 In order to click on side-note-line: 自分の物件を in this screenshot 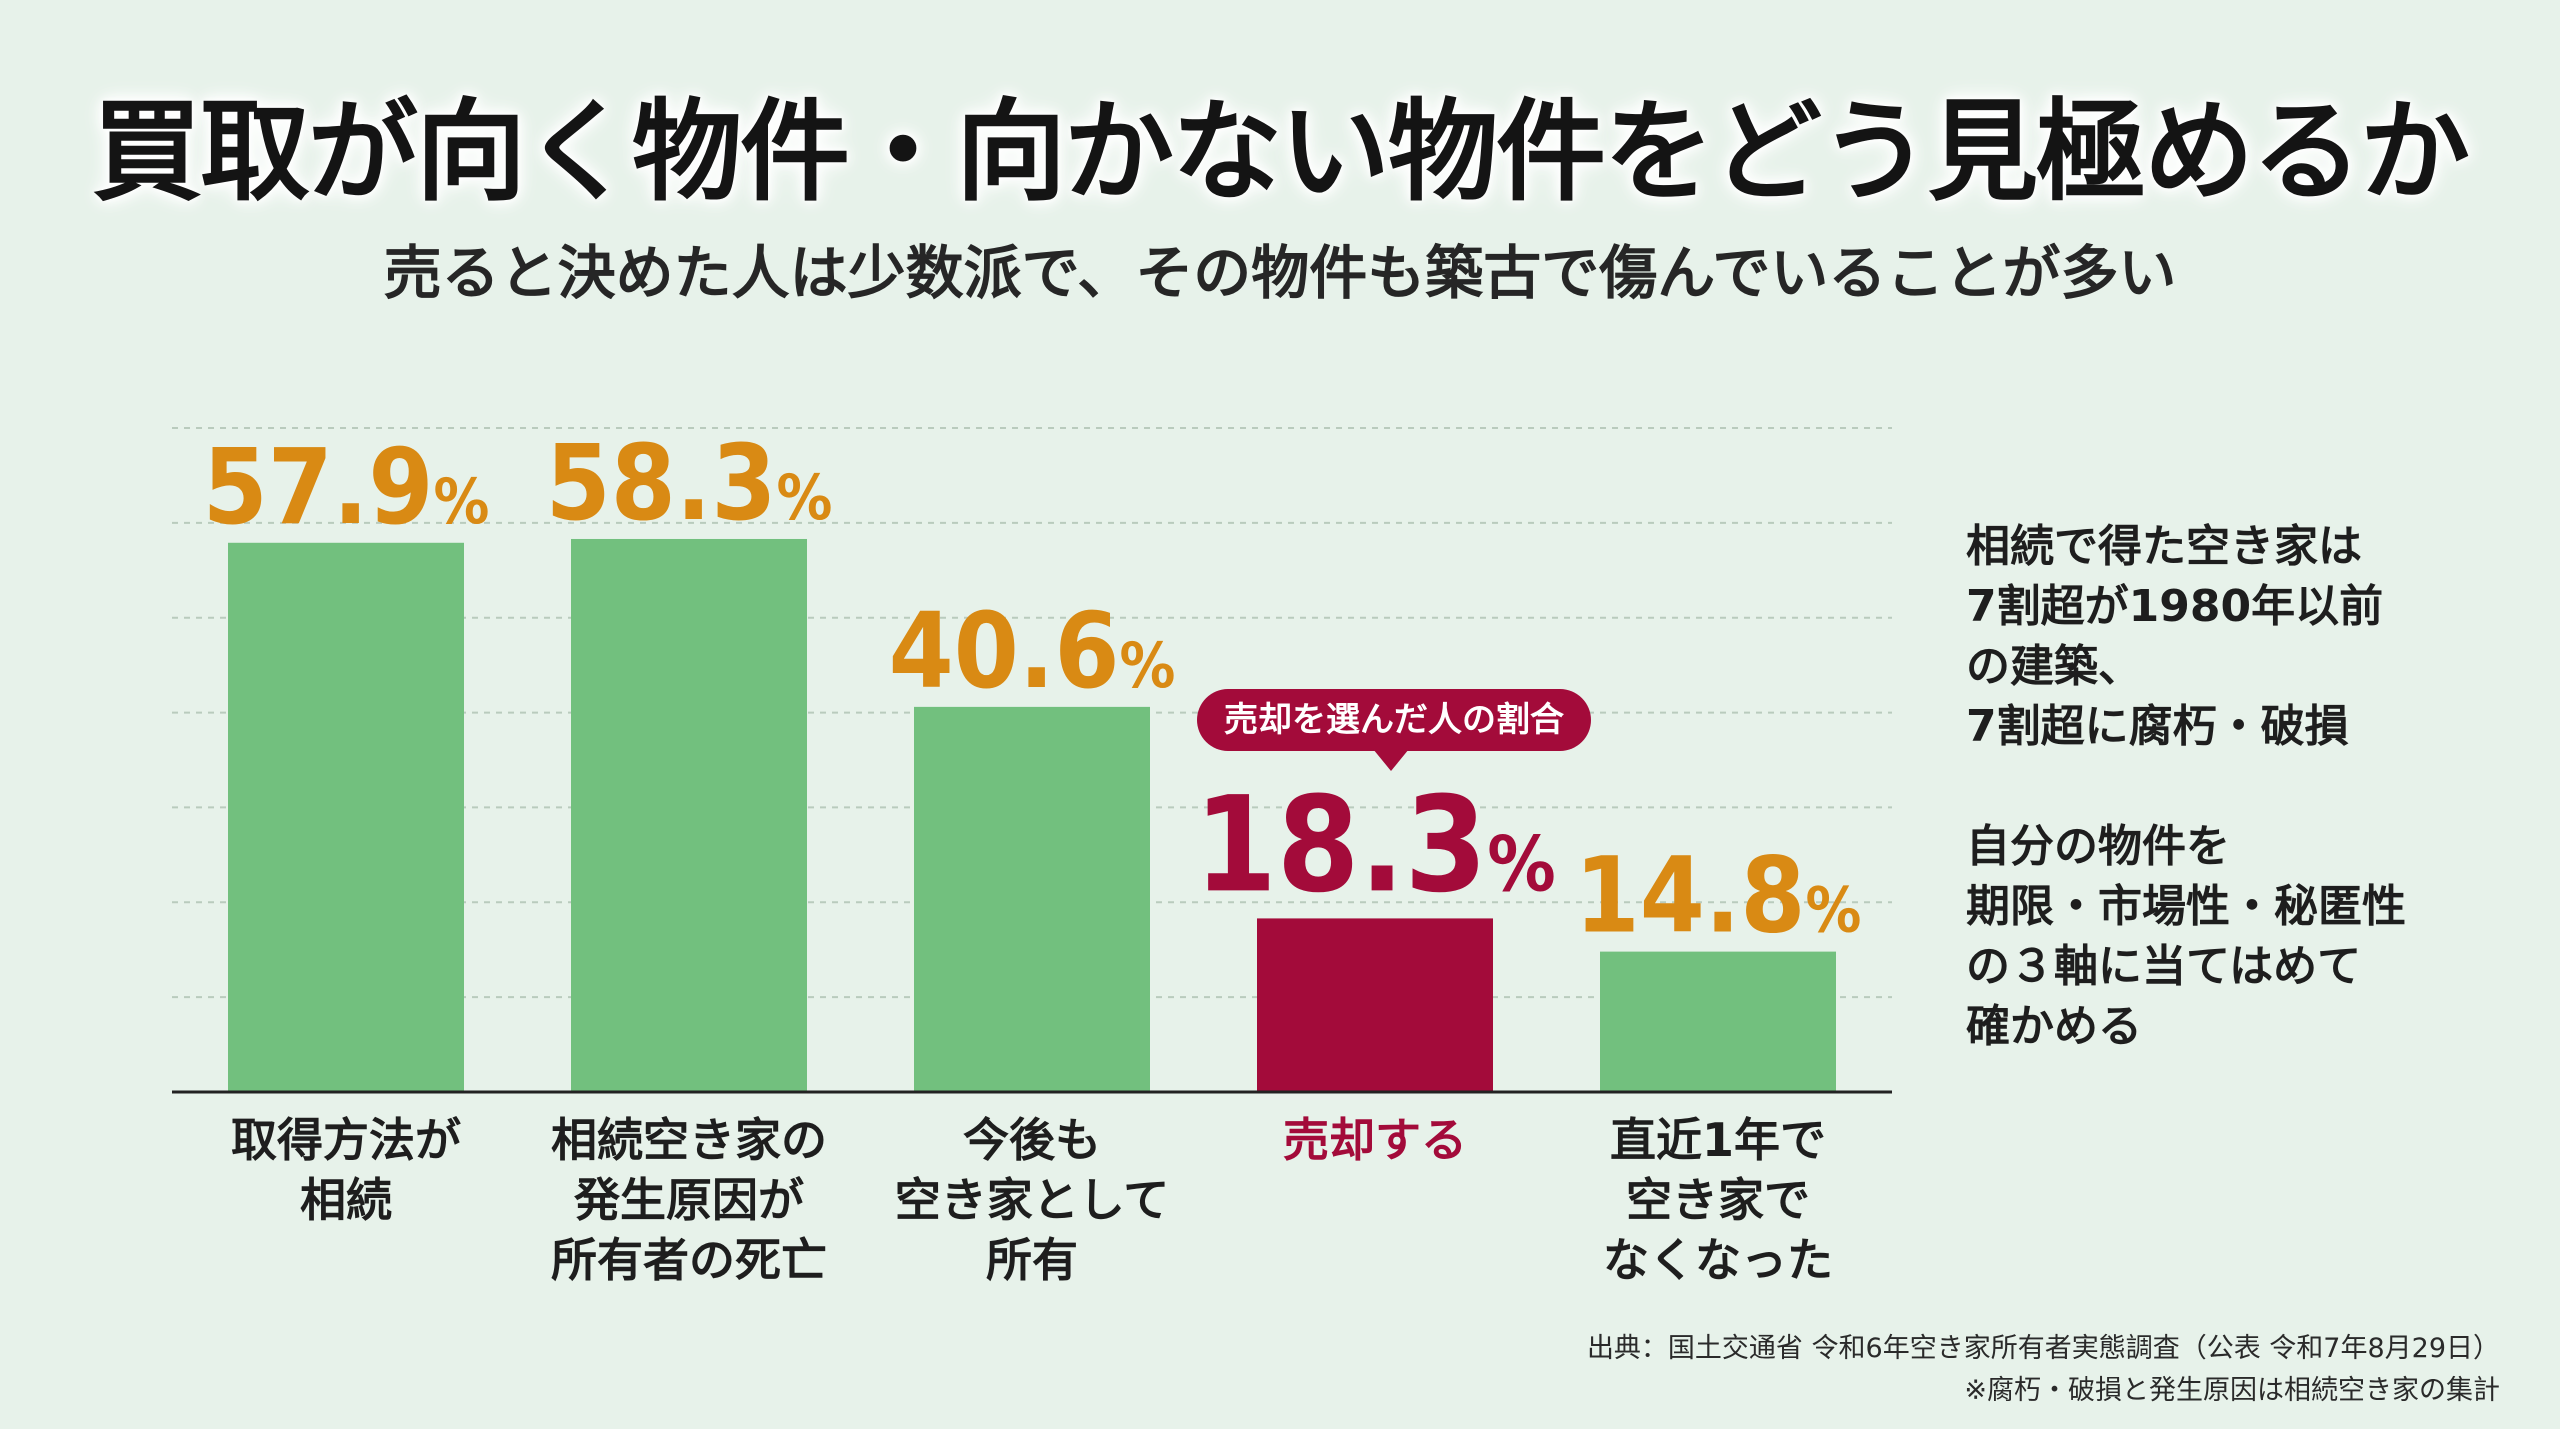, I will do `click(2098, 846)`.